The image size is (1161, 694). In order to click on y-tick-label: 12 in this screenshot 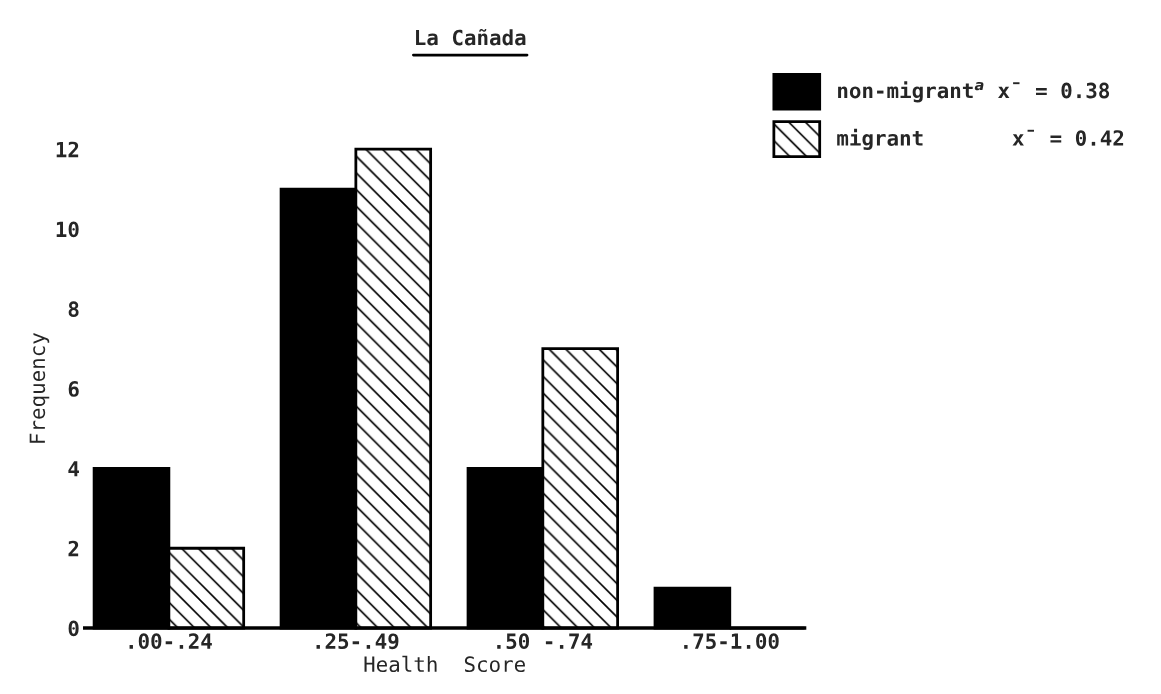, I will do `click(67, 149)`.